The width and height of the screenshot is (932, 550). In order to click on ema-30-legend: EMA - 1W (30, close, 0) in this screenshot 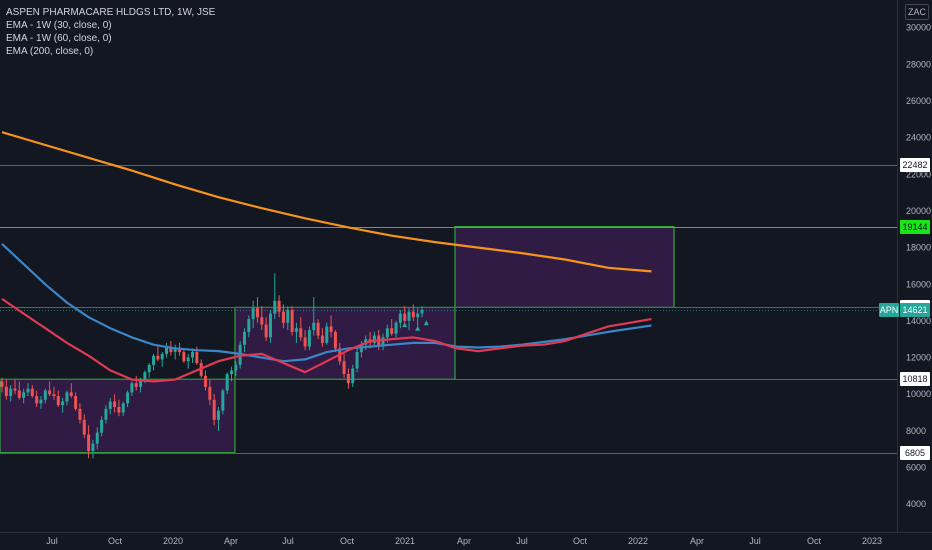, I will do `click(59, 25)`.